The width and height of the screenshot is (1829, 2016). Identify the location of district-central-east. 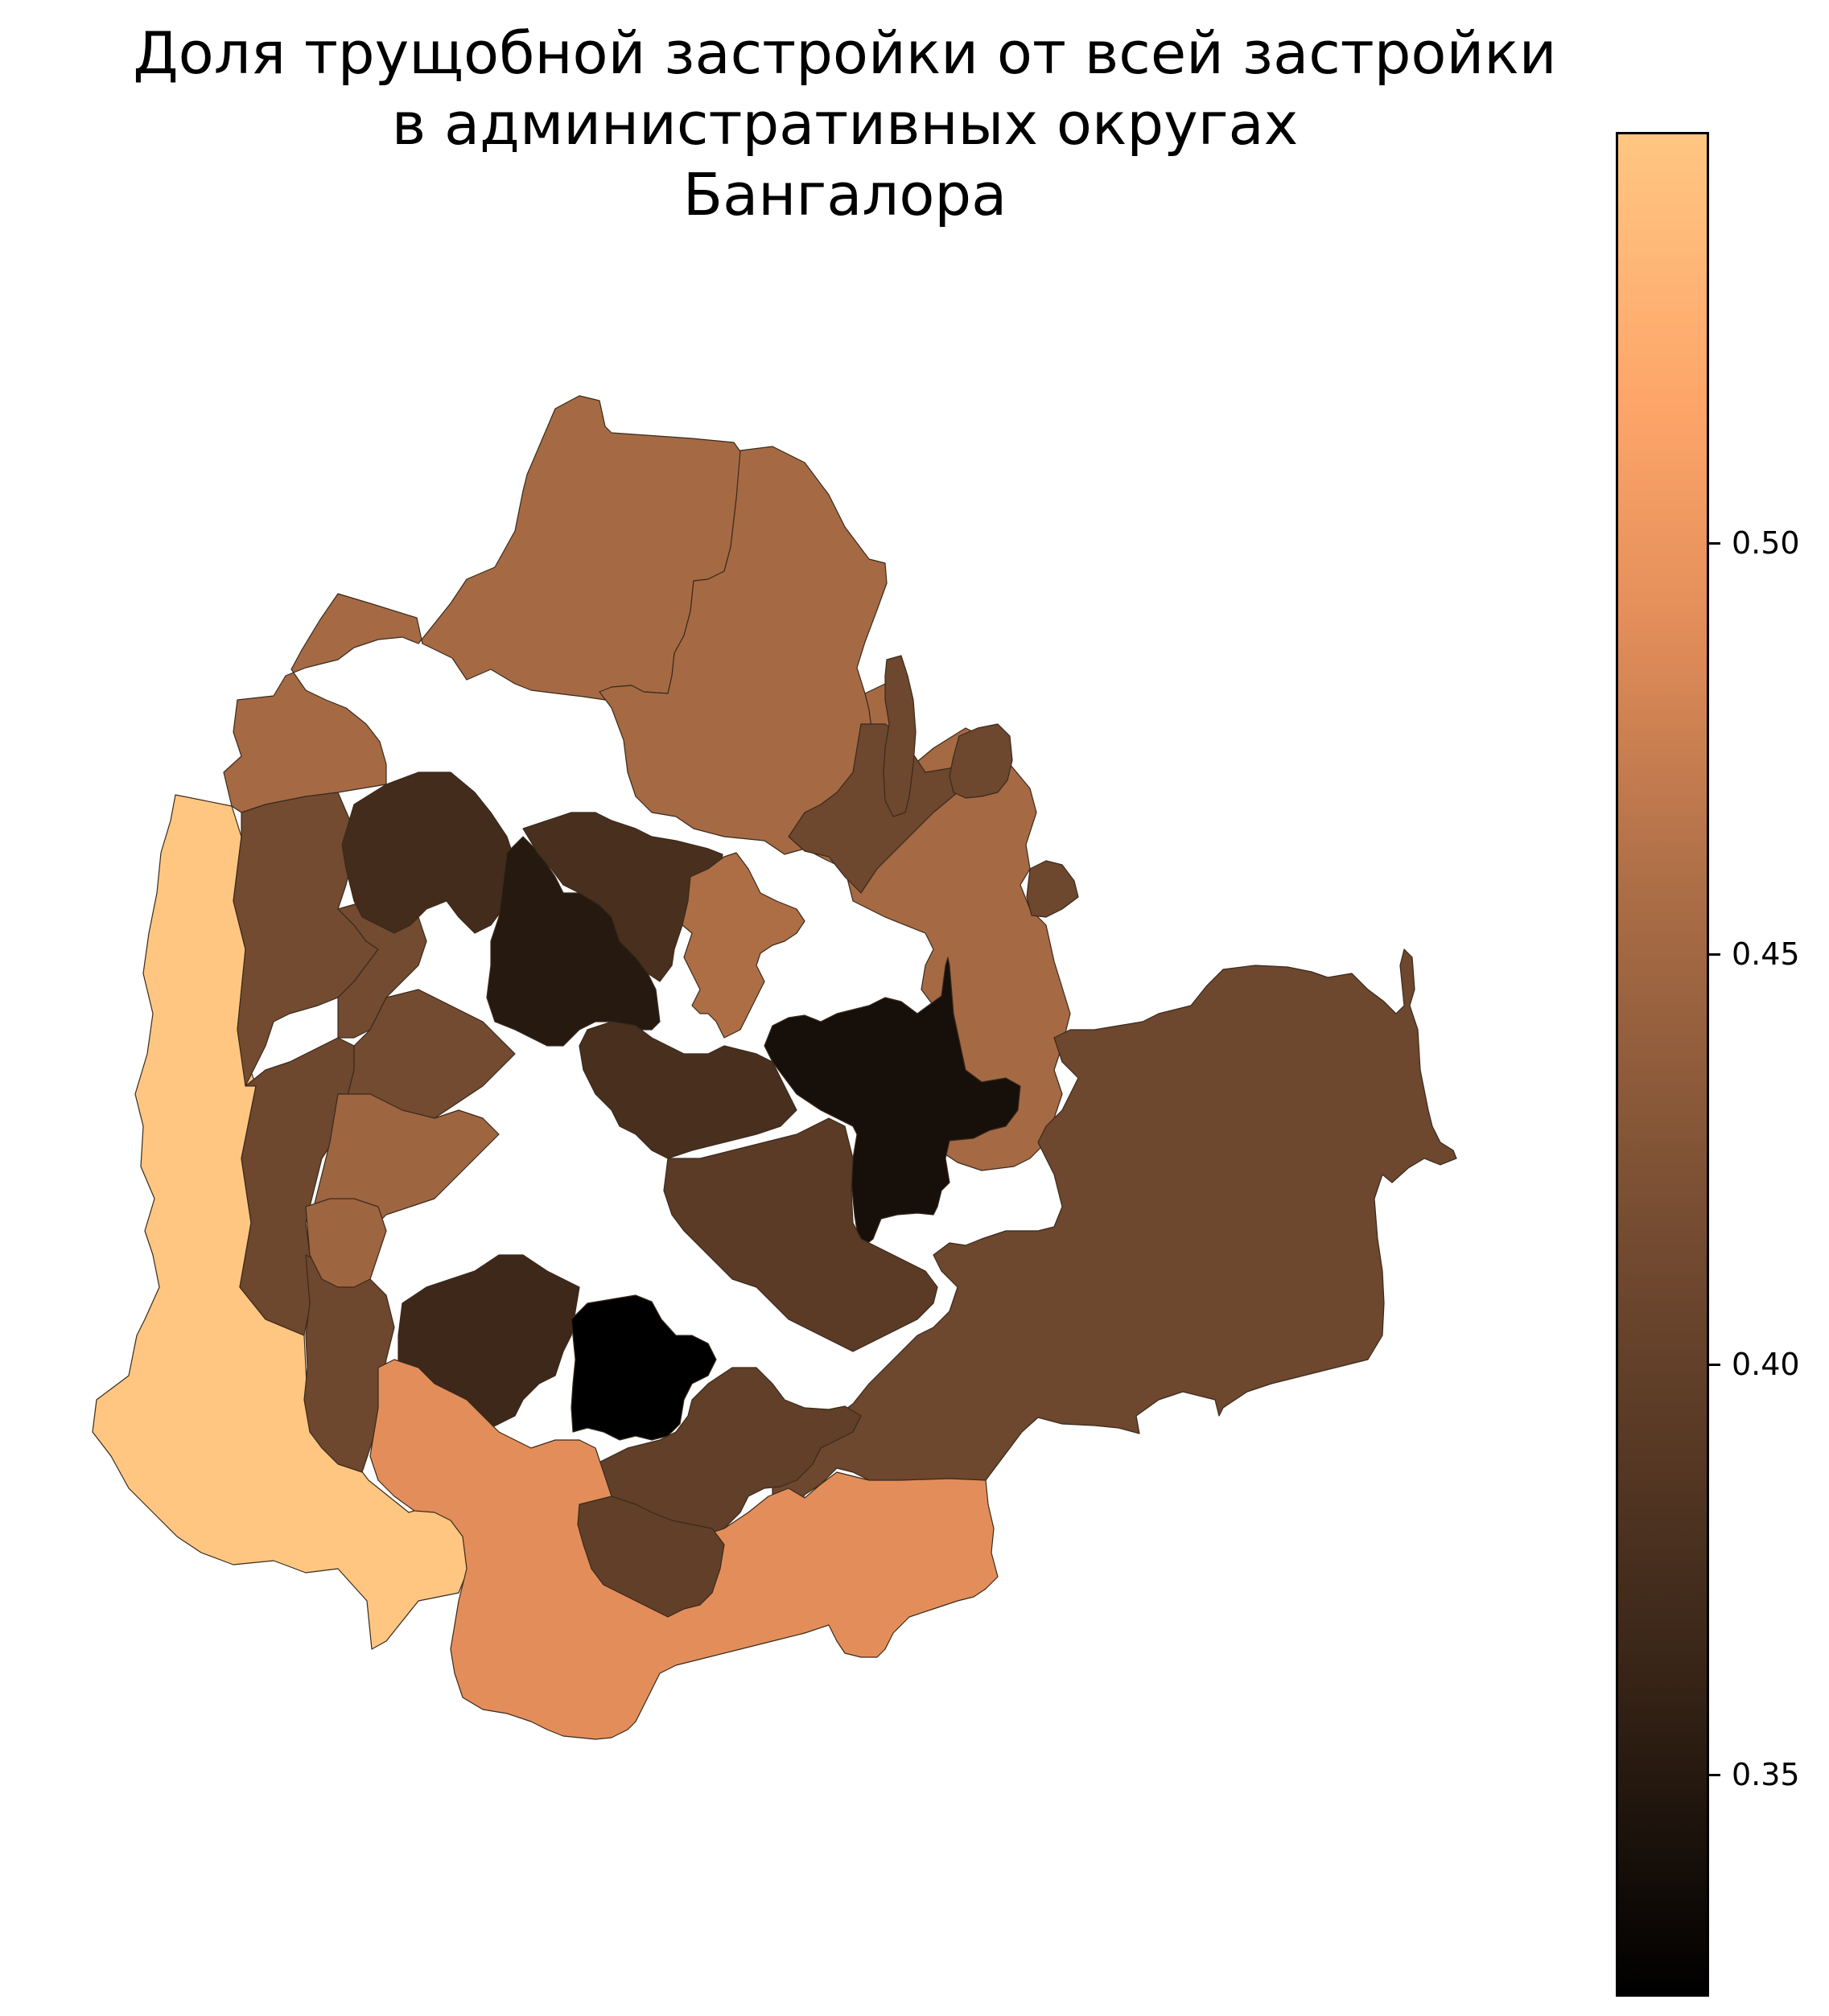
(688, 1090).